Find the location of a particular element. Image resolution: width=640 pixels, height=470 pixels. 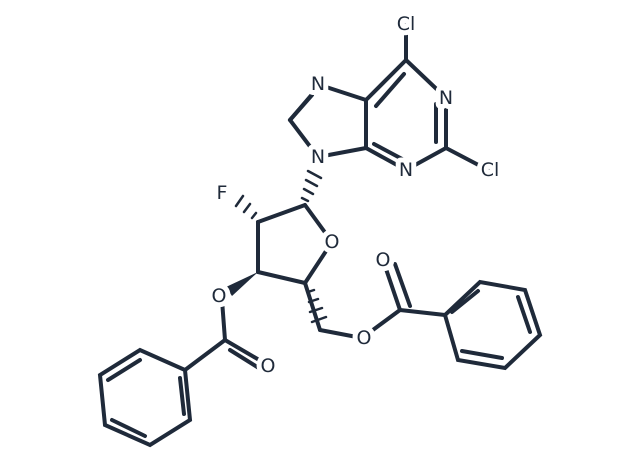

wedge-bond is located at coordinates (242, 284).